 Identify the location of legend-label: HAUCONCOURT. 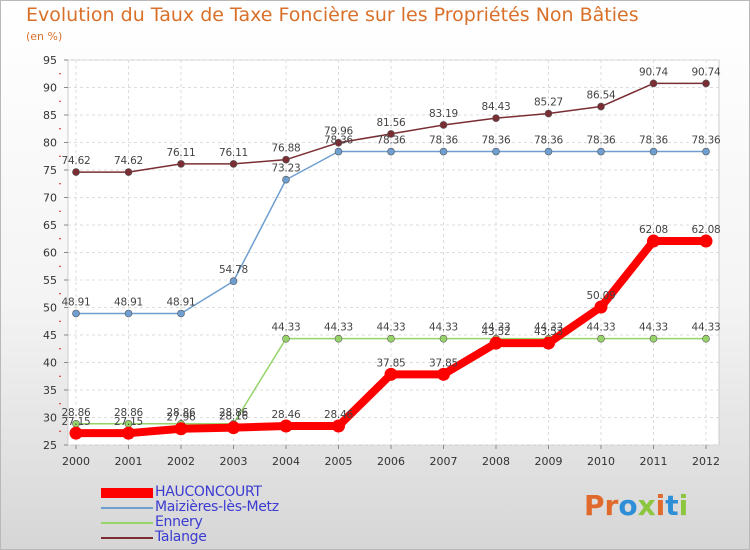
(208, 492).